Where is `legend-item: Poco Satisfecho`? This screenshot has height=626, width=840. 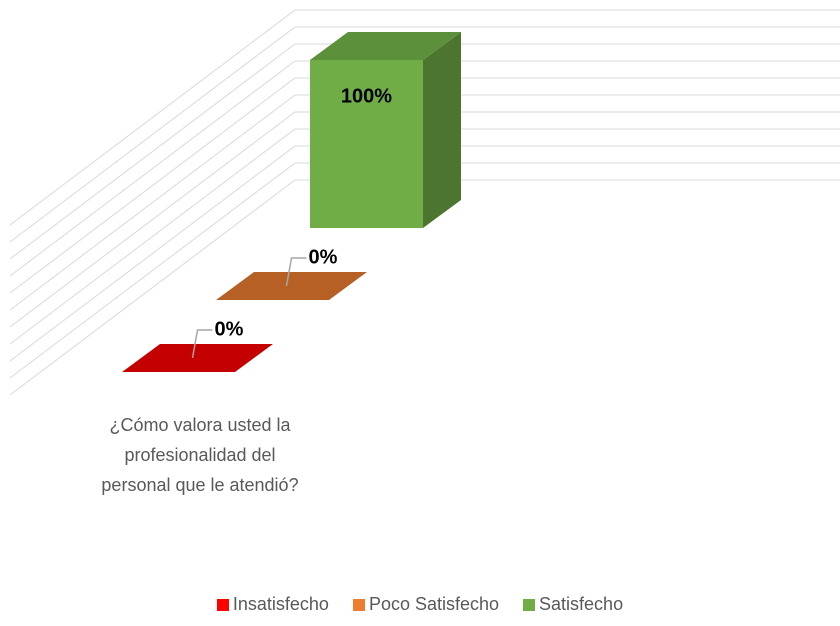
legend-item: Poco Satisfecho is located at coordinates (426, 604).